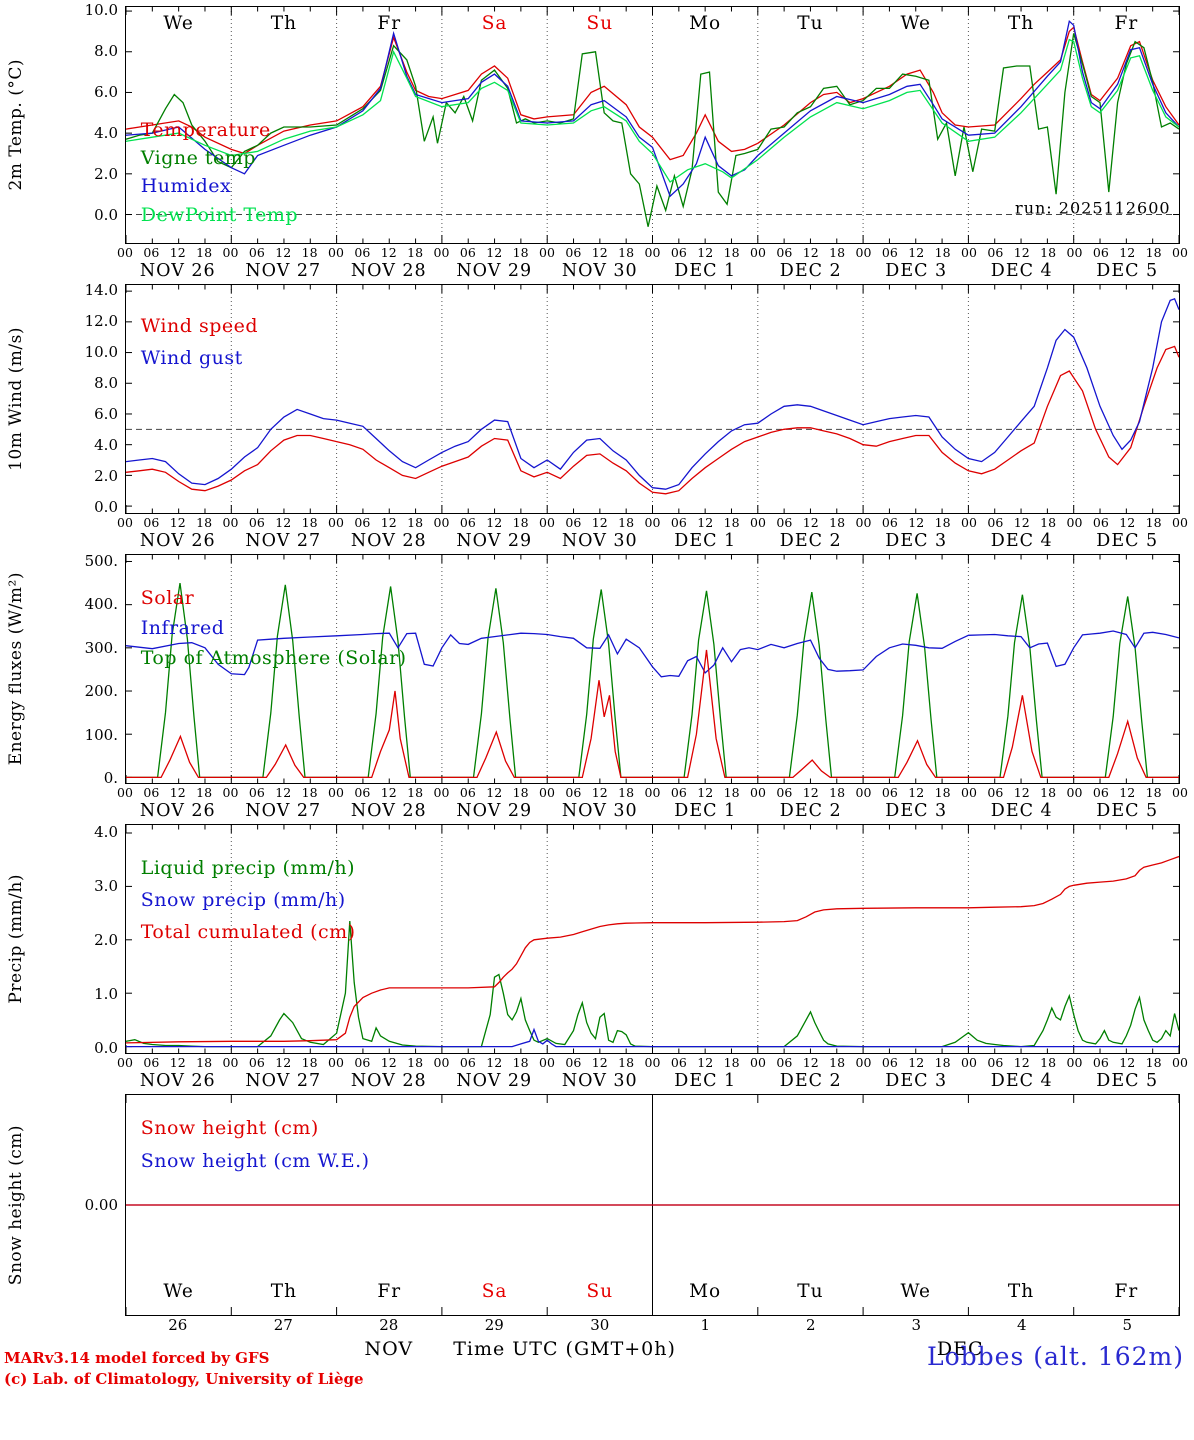 This screenshot has width=1194, height=1440. What do you see at coordinates (1127, 1081) in the screenshot?
I see `x-date-label: DEC 5` at bounding box center [1127, 1081].